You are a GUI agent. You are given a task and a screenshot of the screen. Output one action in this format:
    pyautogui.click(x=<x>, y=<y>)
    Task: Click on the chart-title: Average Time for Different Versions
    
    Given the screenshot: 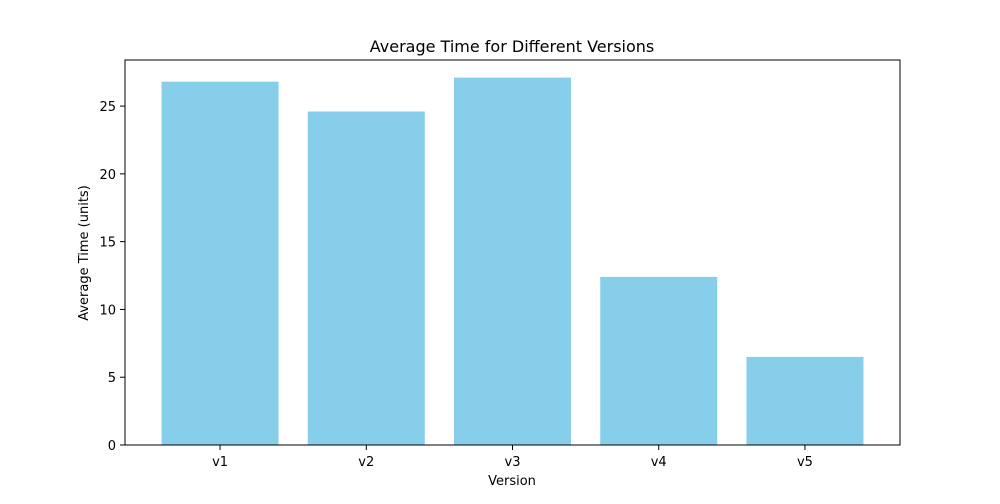 What is the action you would take?
    pyautogui.click(x=512, y=46)
    